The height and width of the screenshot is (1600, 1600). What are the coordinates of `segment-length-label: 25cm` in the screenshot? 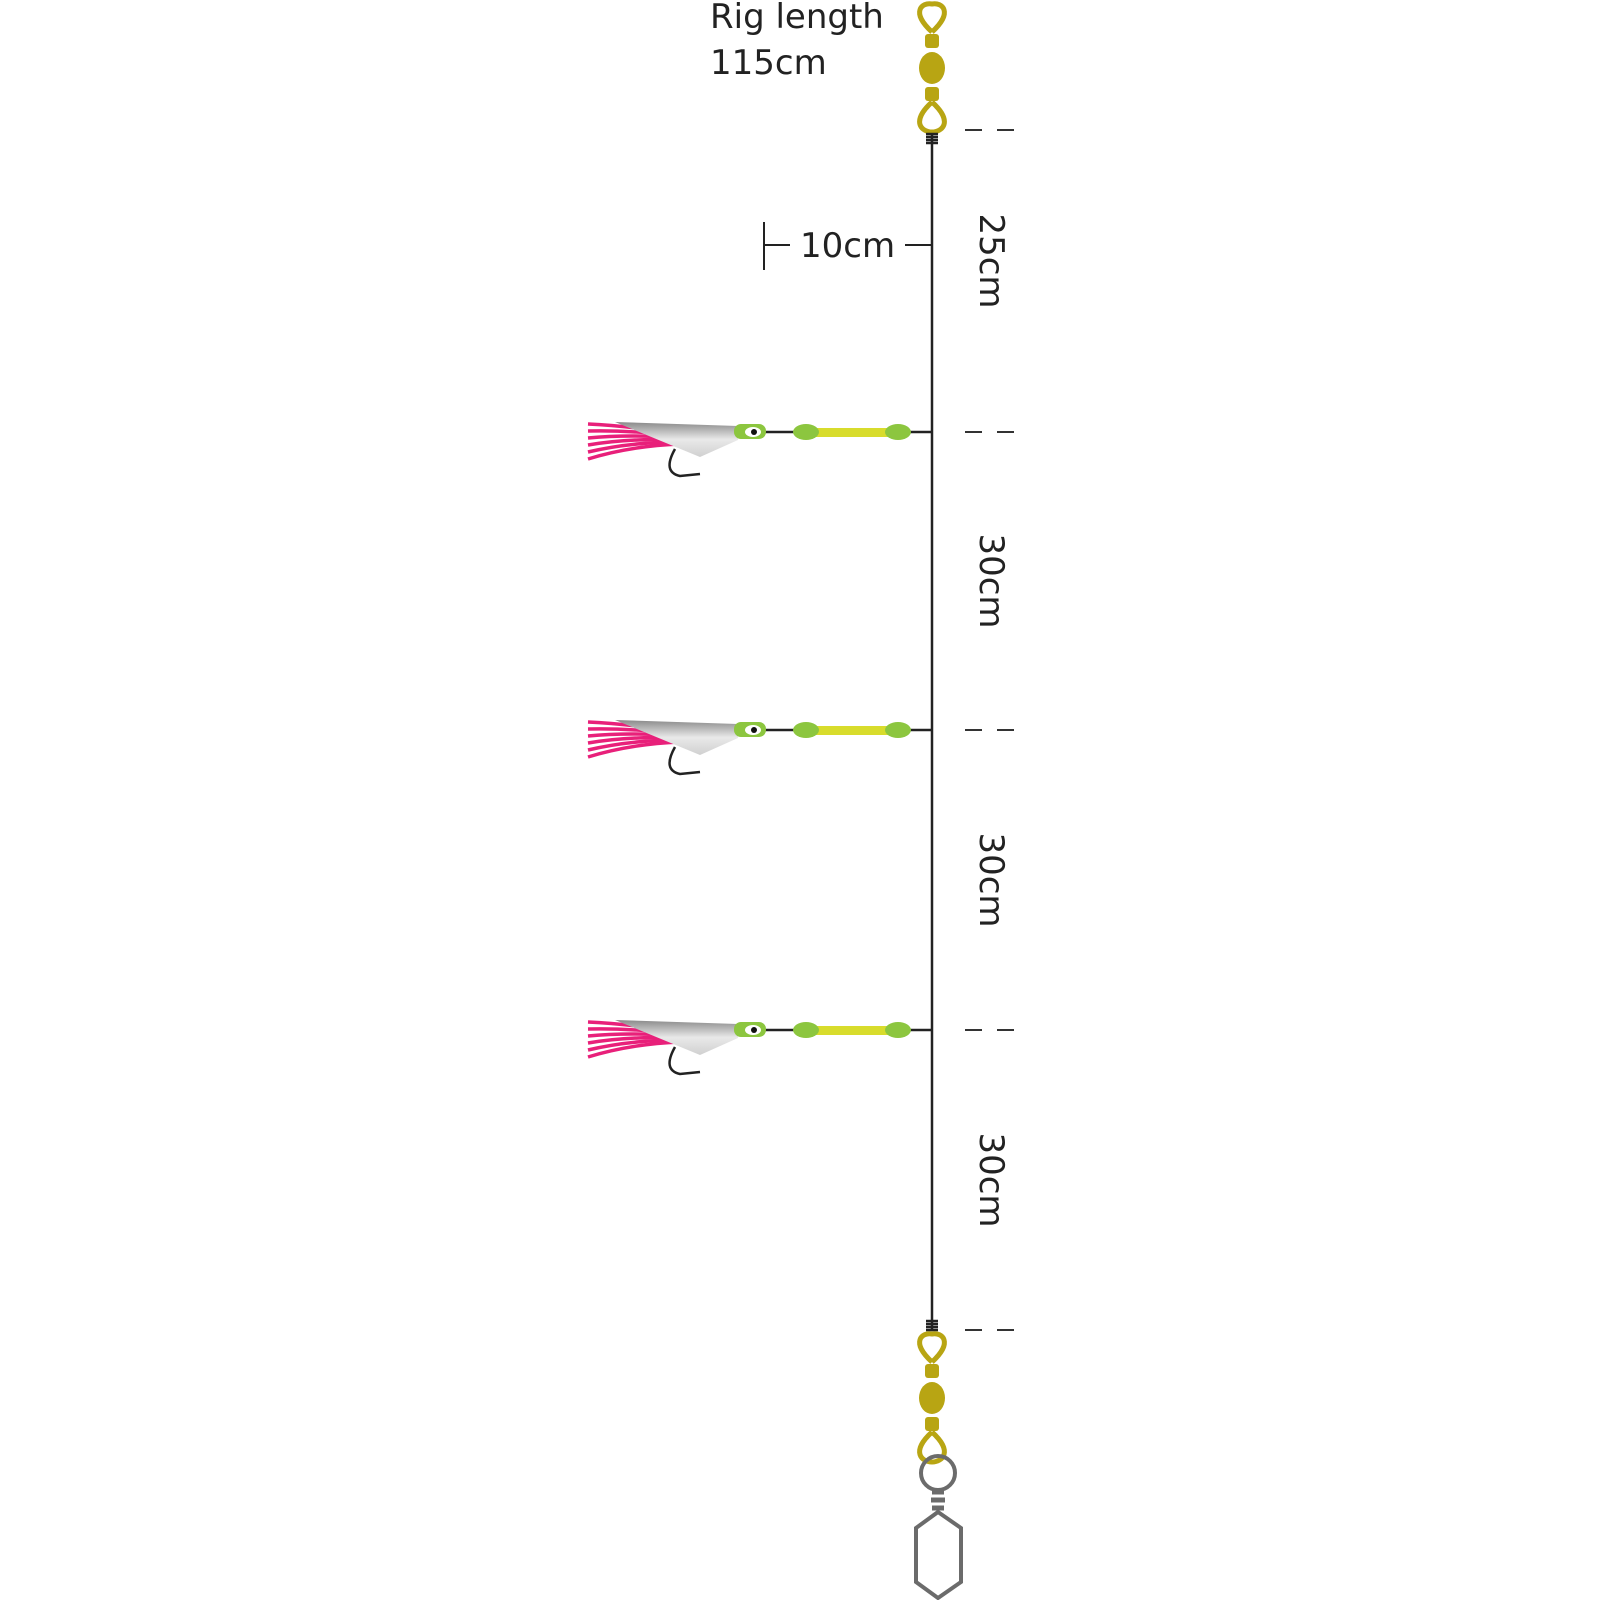 It's located at (991, 260).